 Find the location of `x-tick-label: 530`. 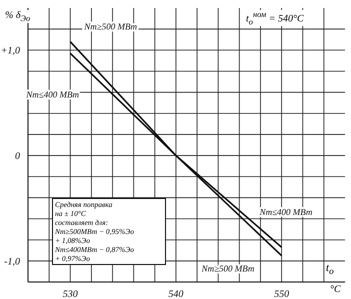

x-tick-label: 530 is located at coordinates (70, 294).